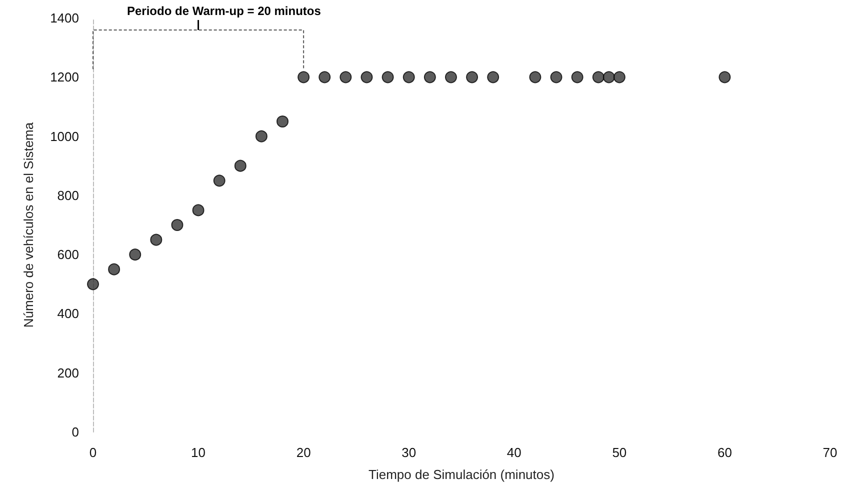  I want to click on x-tick-label: 40, so click(514, 452).